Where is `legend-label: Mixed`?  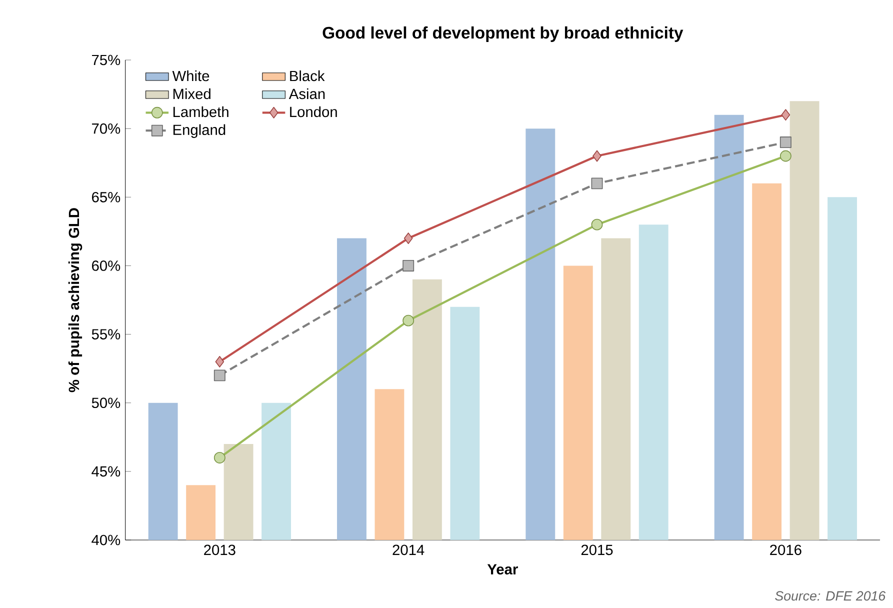 legend-label: Mixed is located at coordinates (191, 94).